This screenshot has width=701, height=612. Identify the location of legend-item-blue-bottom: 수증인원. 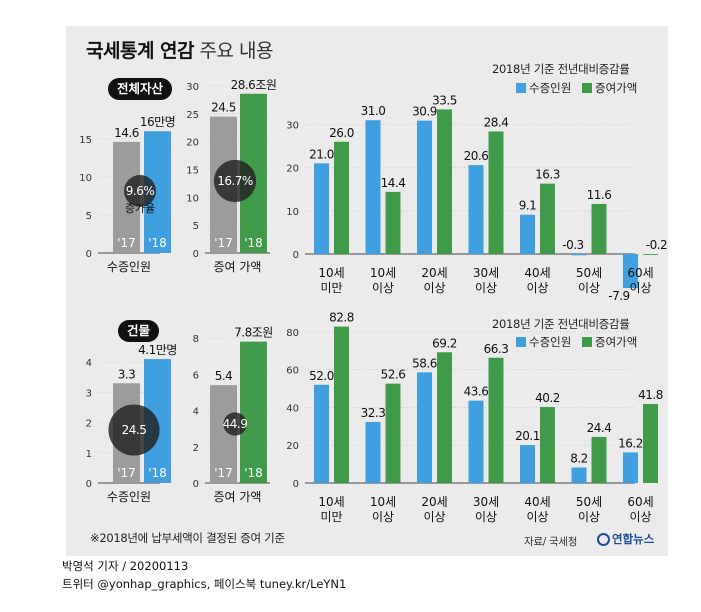
(543, 342).